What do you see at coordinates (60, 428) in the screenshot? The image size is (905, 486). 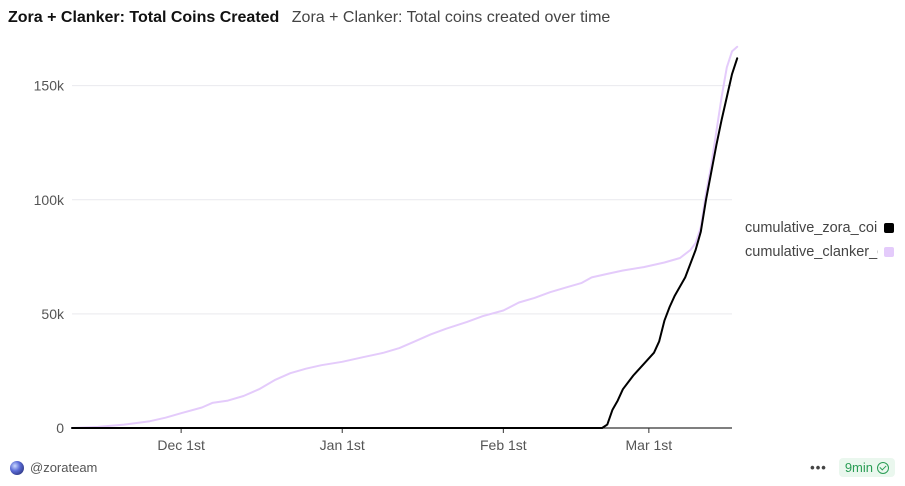 I see `y-tick-label: 0` at bounding box center [60, 428].